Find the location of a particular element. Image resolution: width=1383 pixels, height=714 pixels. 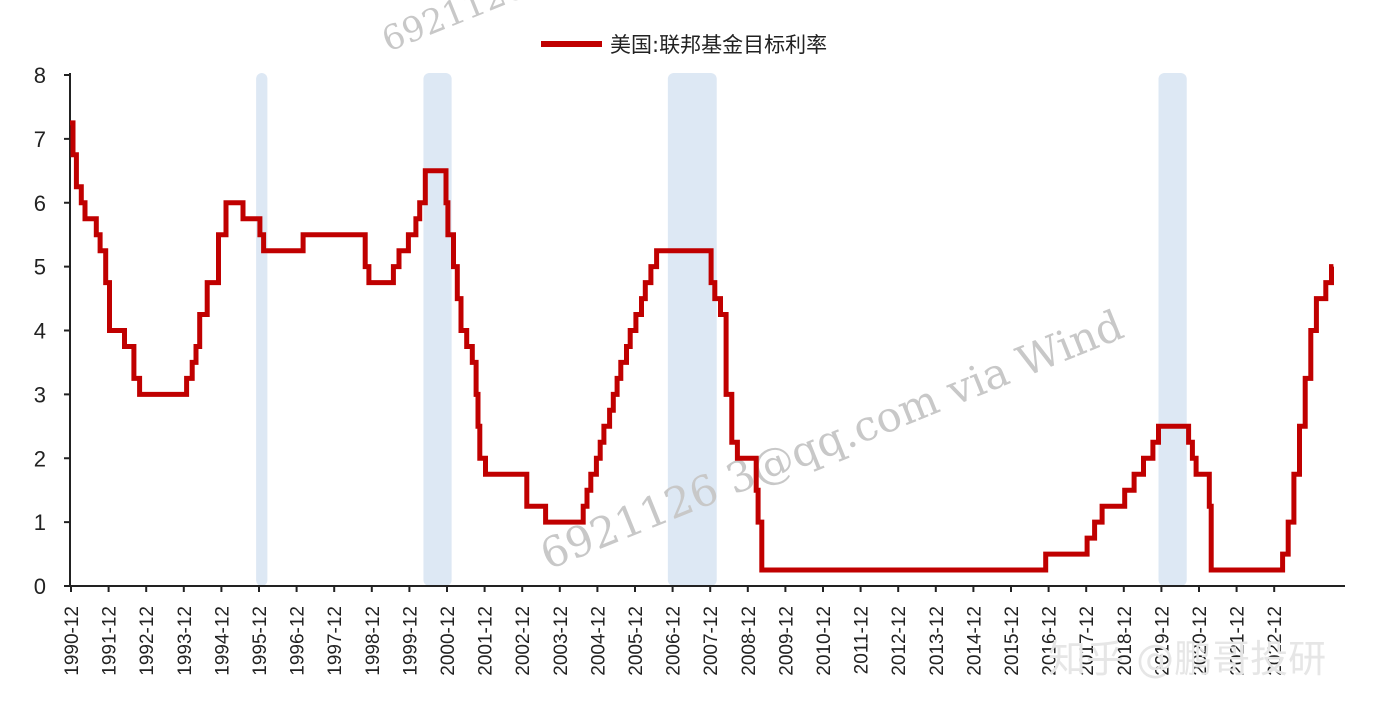

x-tick-label: 2018-12 is located at coordinates (1125, 641).